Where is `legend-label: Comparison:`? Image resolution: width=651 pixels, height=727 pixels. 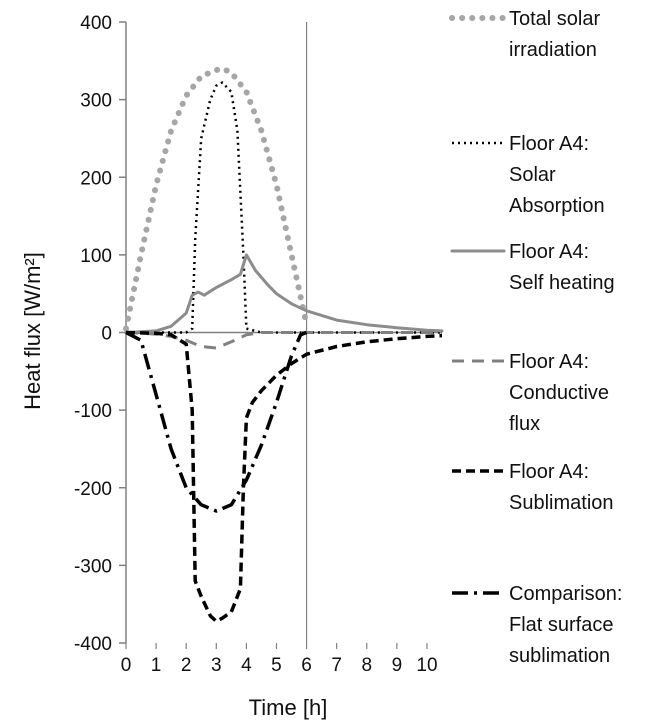 legend-label: Comparison: is located at coordinates (565, 594).